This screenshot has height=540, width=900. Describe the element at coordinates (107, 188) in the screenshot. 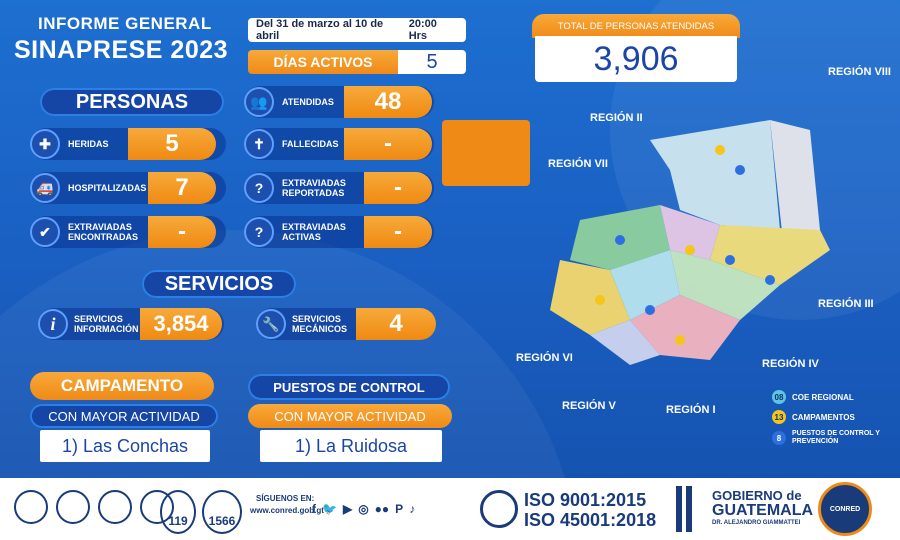

I see `hospitalizadas-label: HOSPITALIZADAS` at that location.